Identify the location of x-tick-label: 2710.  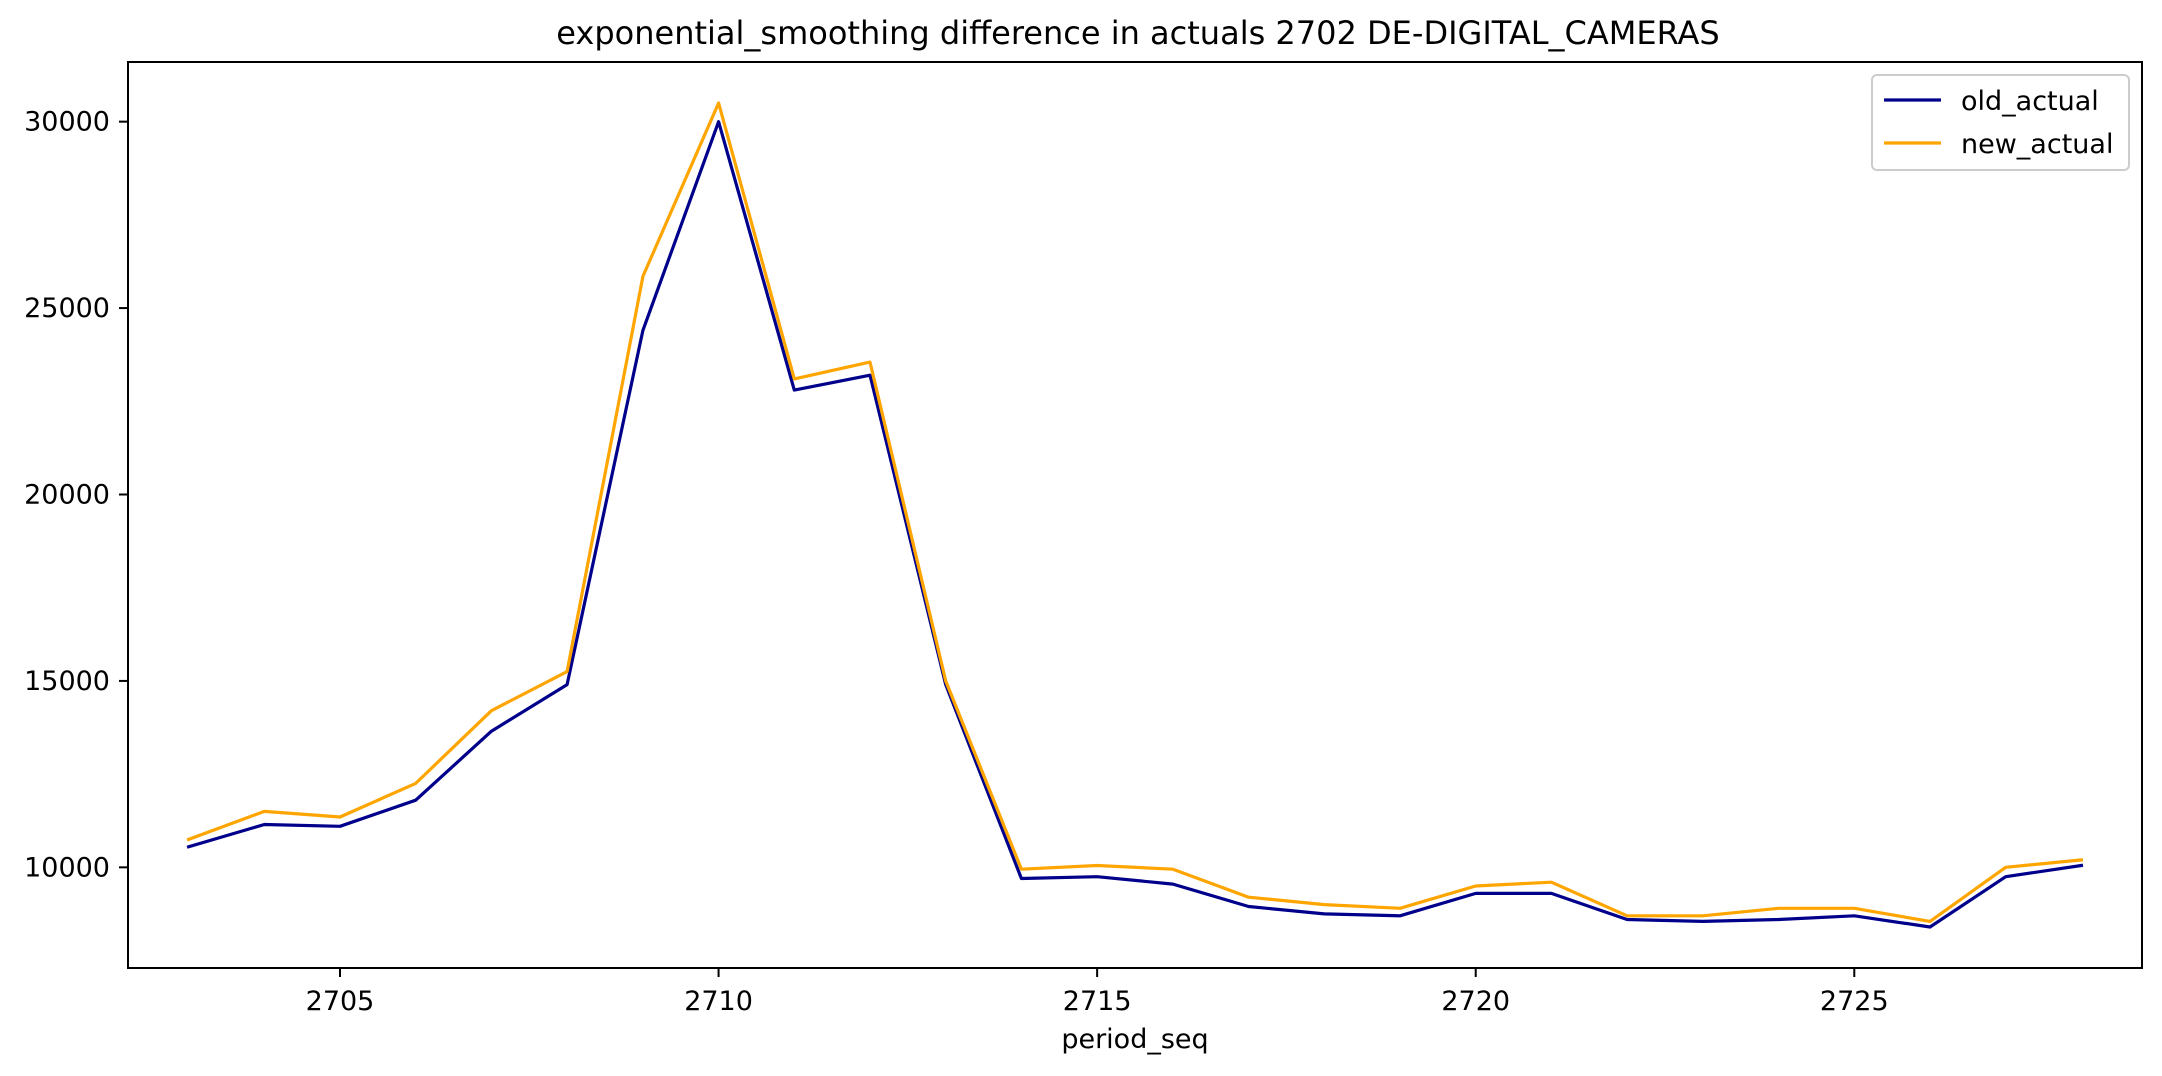
(718, 1001).